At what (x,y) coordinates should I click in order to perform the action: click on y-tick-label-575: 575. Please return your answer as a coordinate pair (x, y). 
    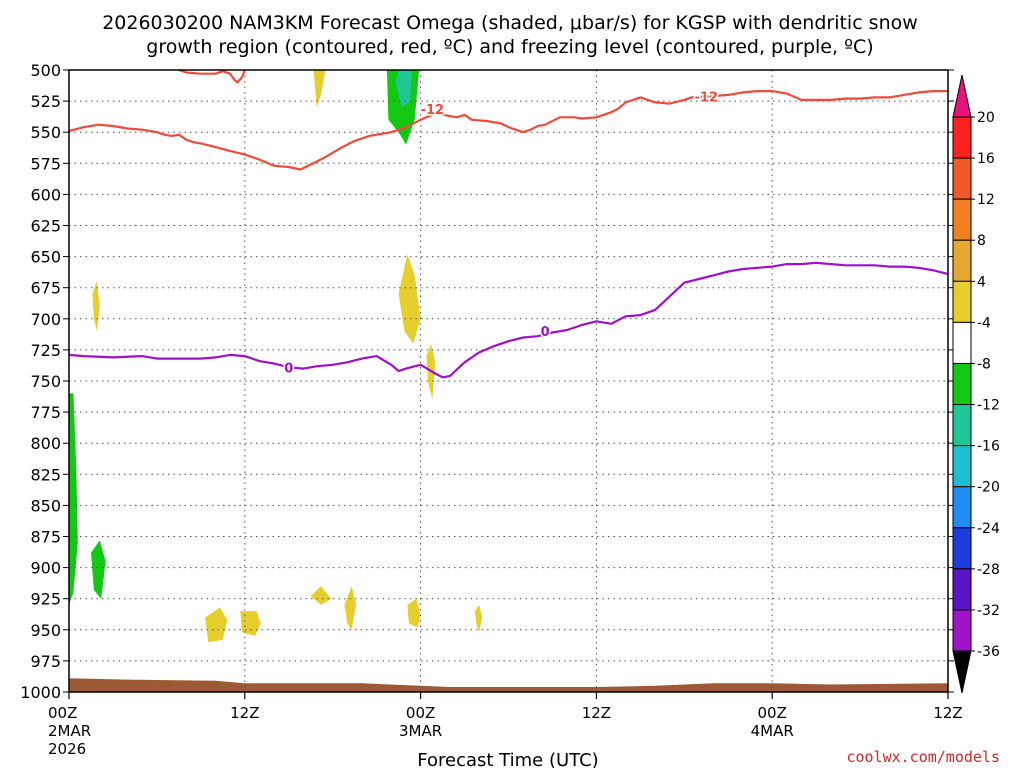
    Looking at the image, I should click on (45, 163).